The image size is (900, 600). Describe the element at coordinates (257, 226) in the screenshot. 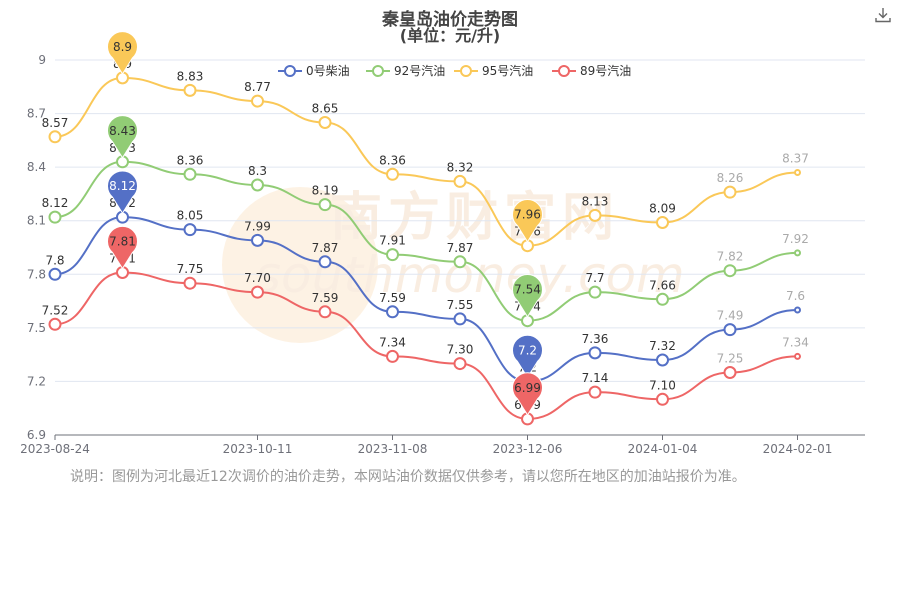

I see `data-label: 7.99` at that location.